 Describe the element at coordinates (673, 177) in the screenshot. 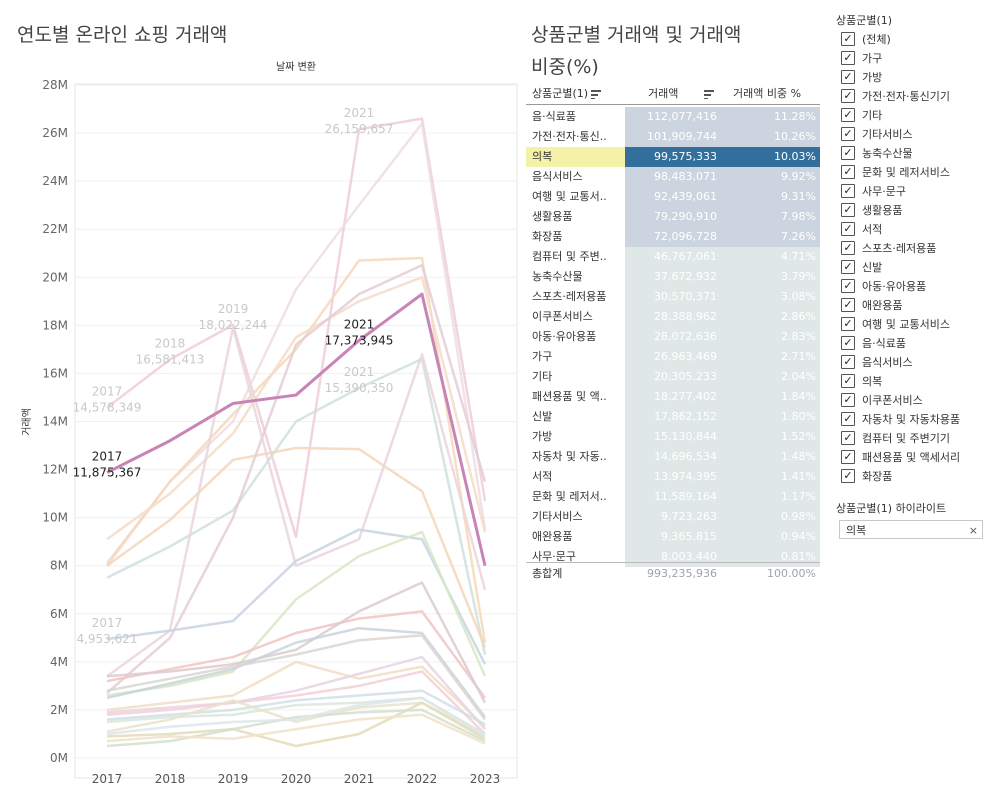

I see `table-row: 음식서비스 98,483,071 9.92%` at that location.